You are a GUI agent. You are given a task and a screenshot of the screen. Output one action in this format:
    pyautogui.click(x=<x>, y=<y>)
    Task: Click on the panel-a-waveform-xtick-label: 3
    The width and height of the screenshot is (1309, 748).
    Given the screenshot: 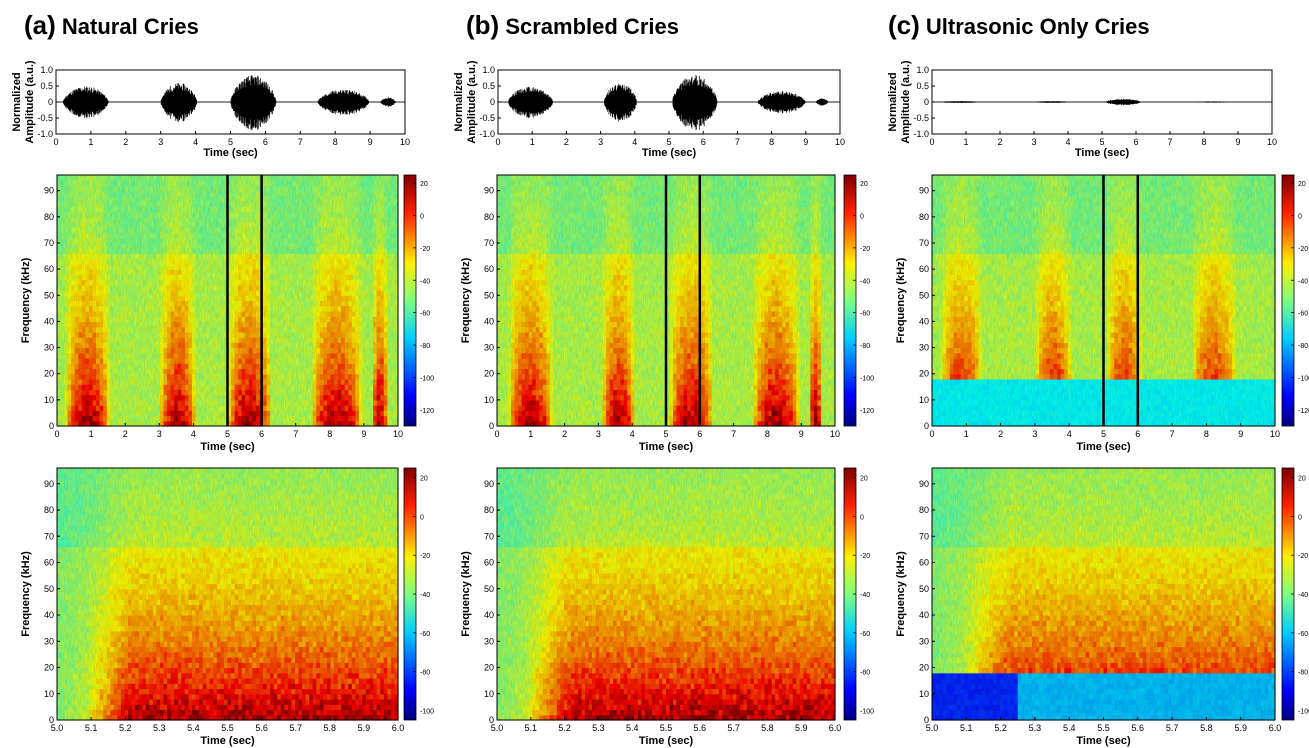 What is the action you would take?
    pyautogui.click(x=160, y=142)
    